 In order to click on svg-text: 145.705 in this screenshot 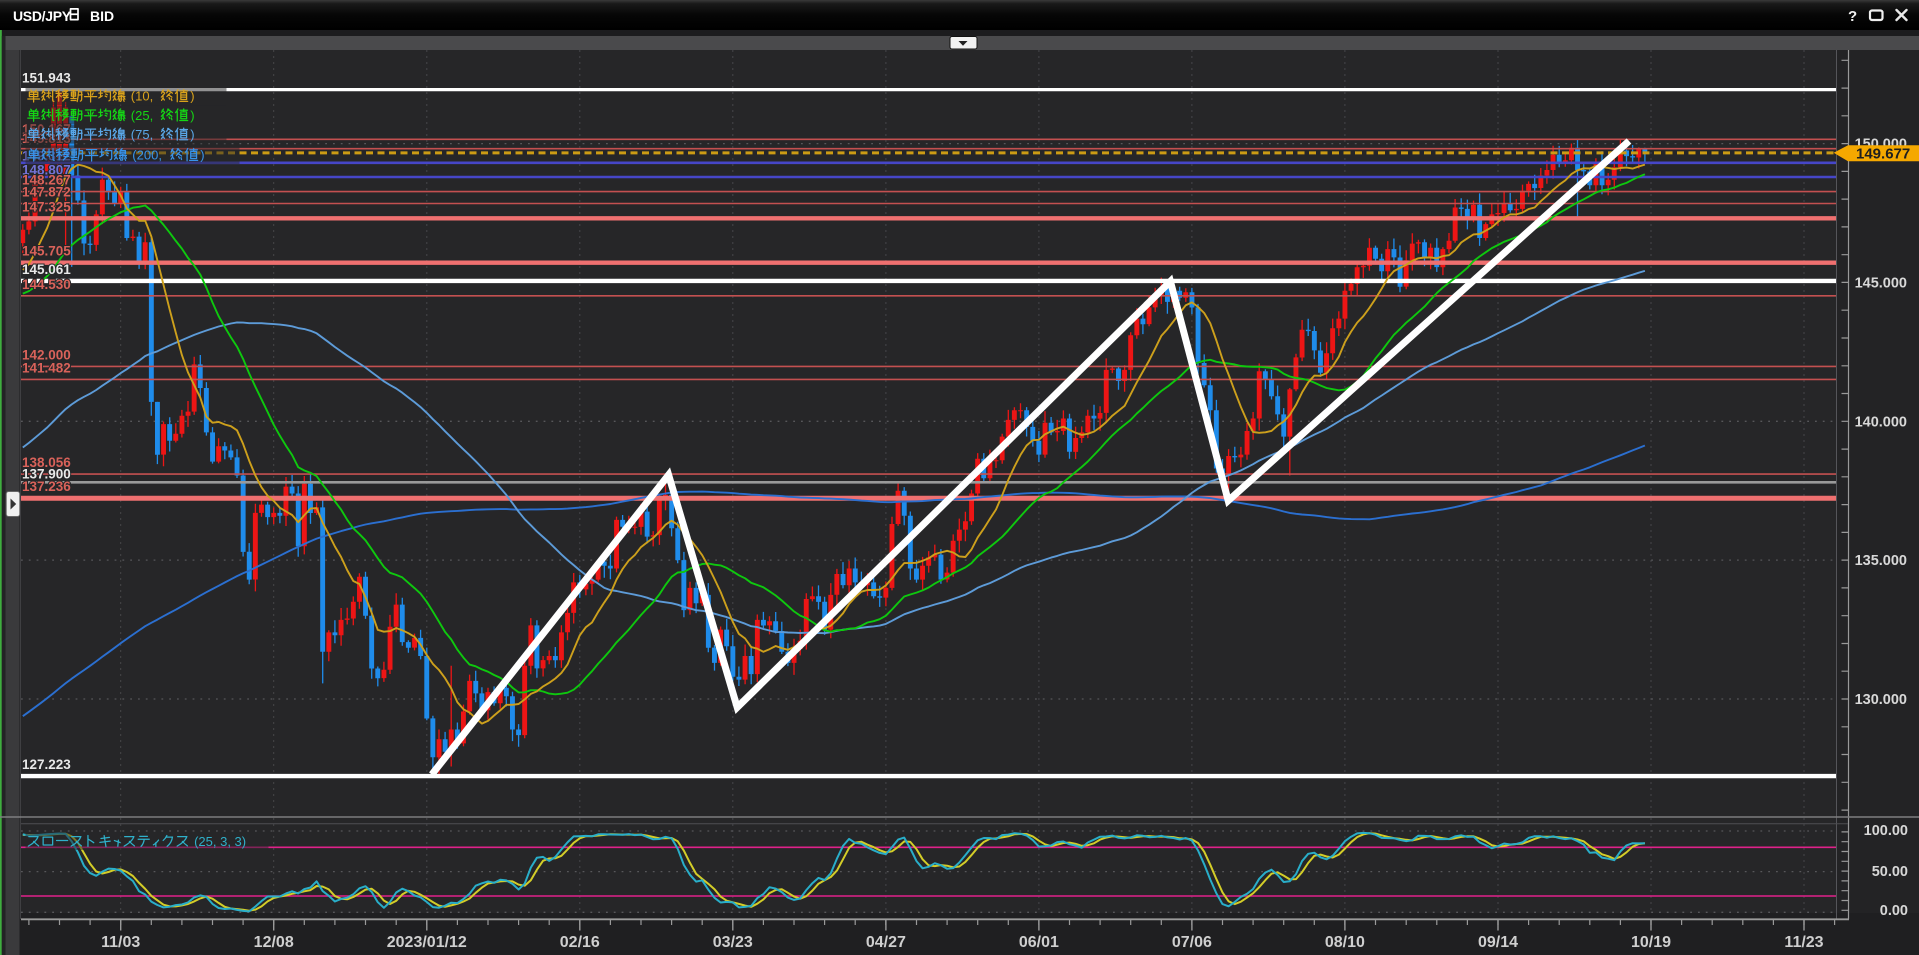, I will do `click(46, 251)`.